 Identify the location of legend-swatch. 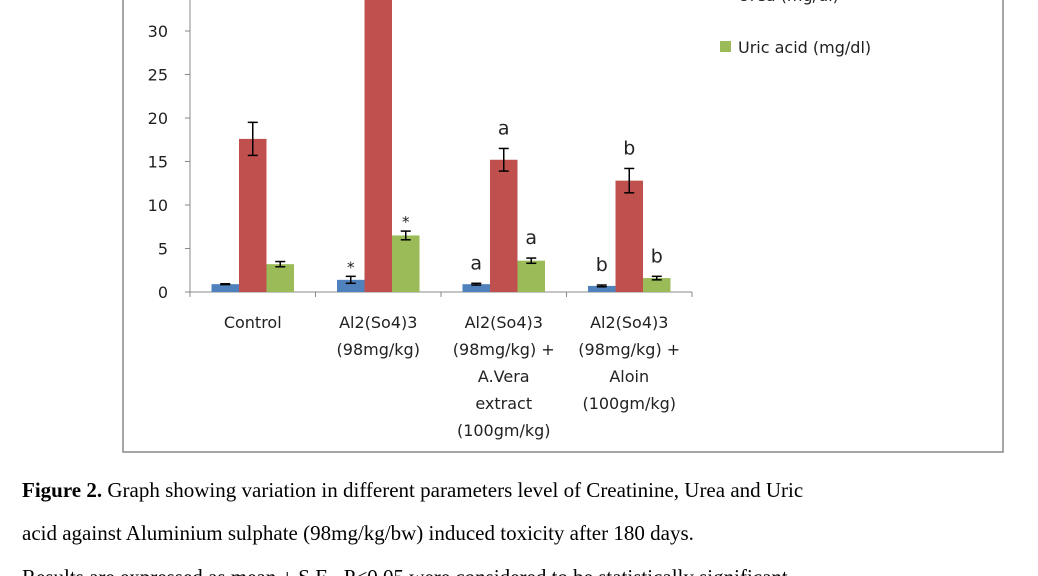
(725, 46).